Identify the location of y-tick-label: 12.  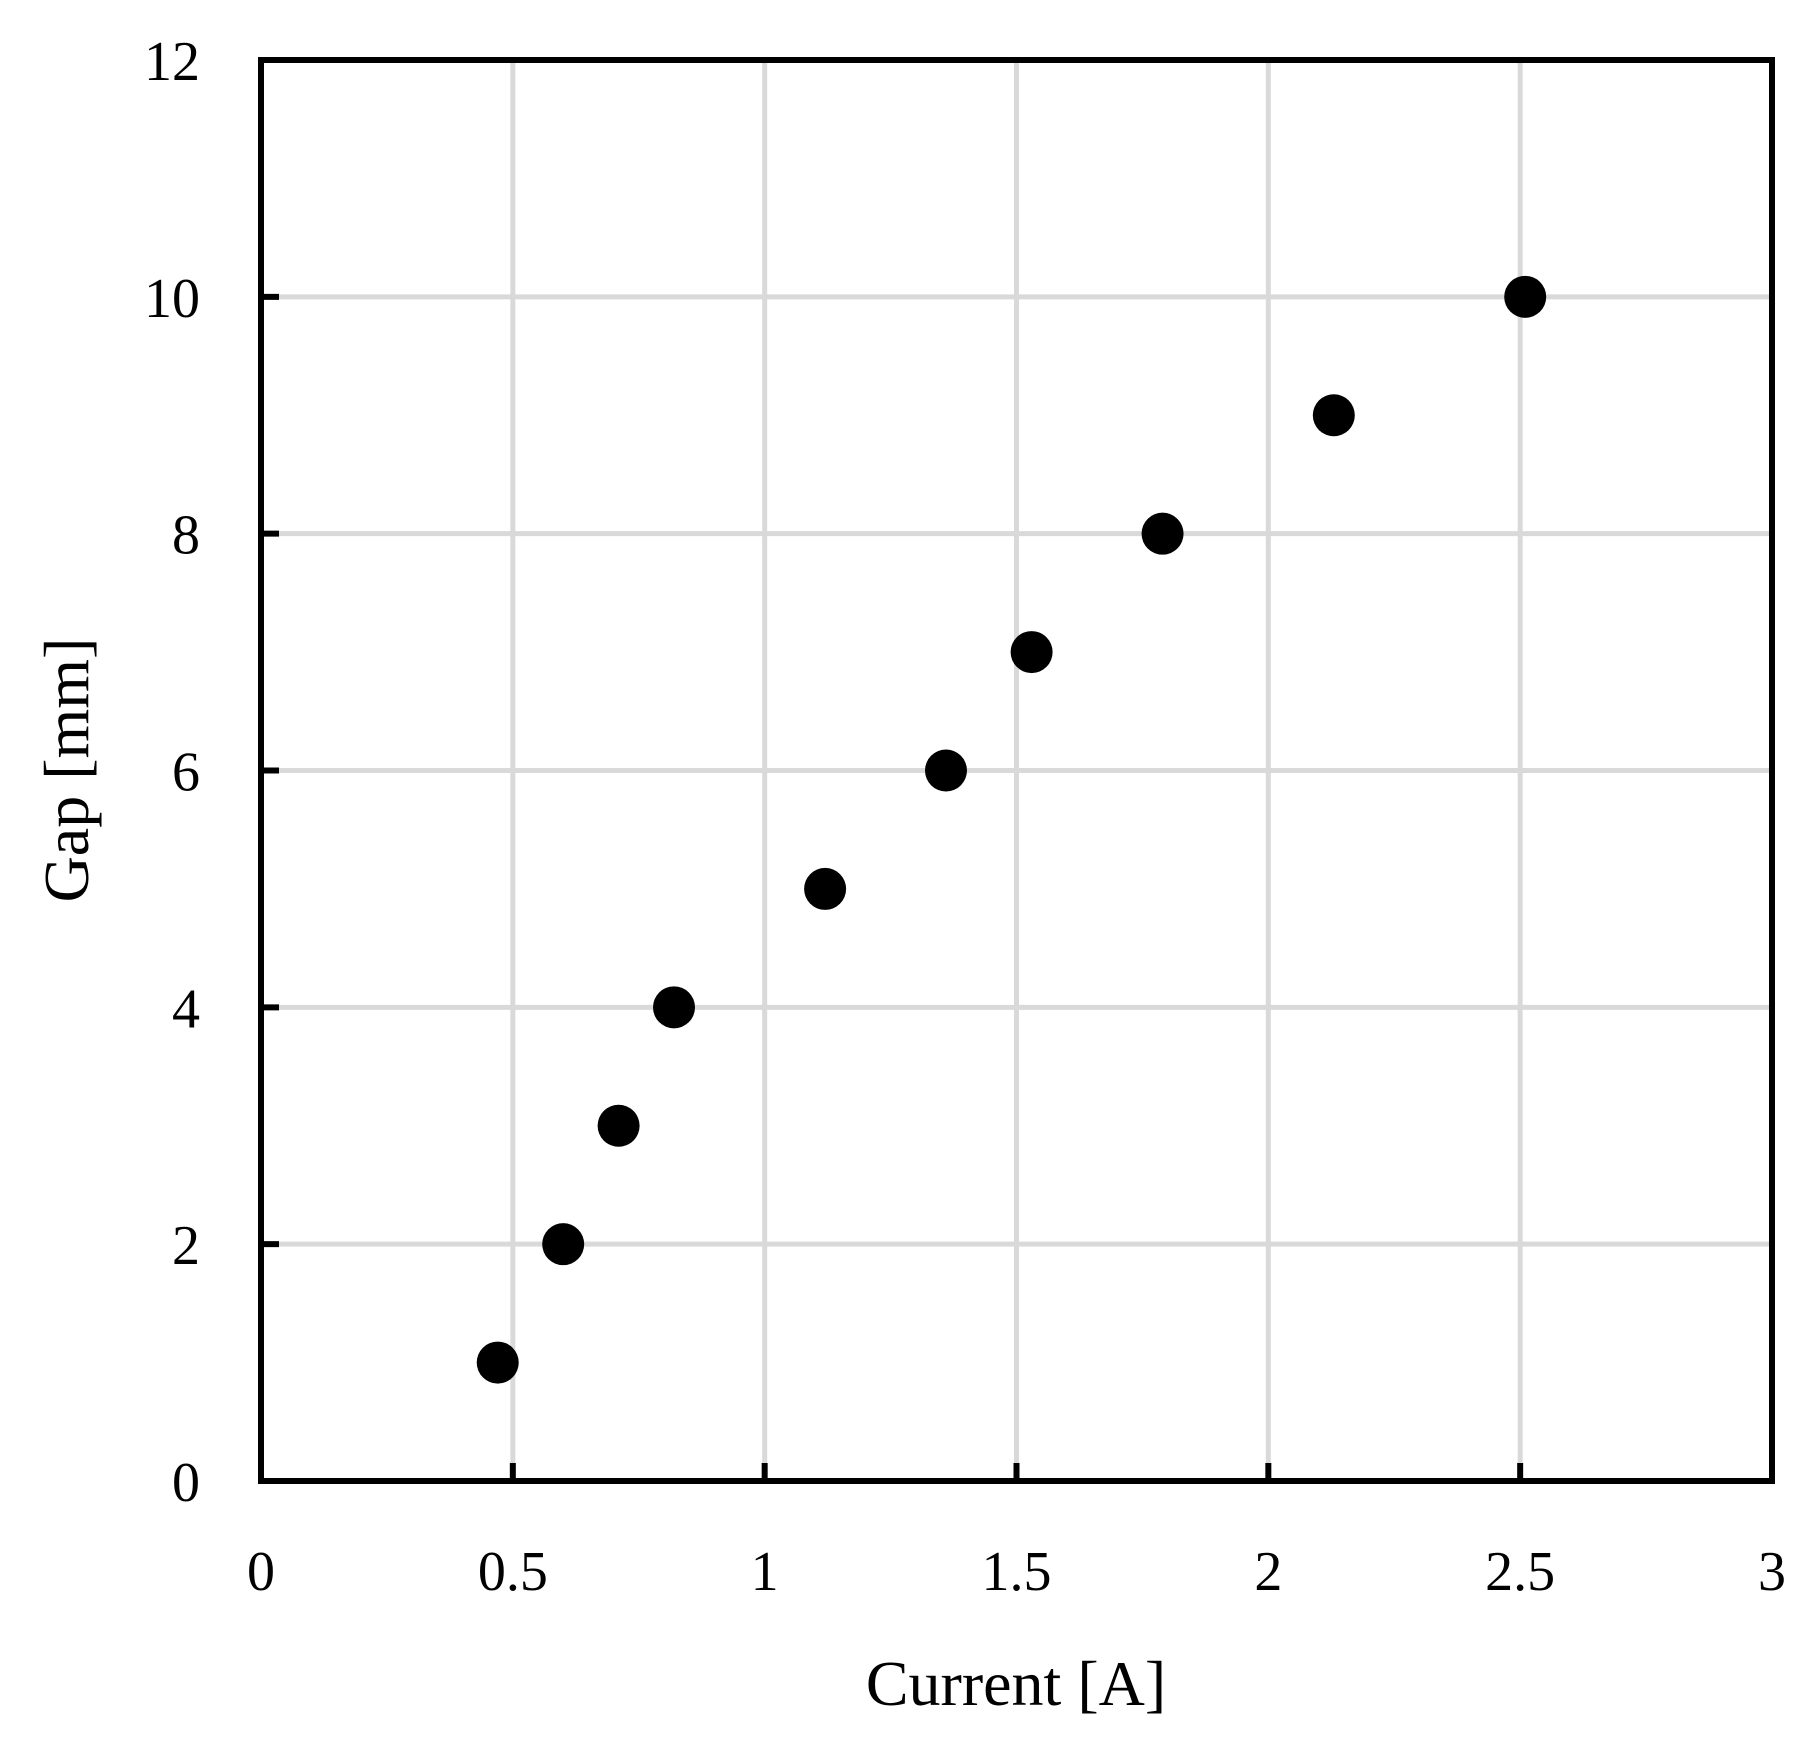
(172, 62).